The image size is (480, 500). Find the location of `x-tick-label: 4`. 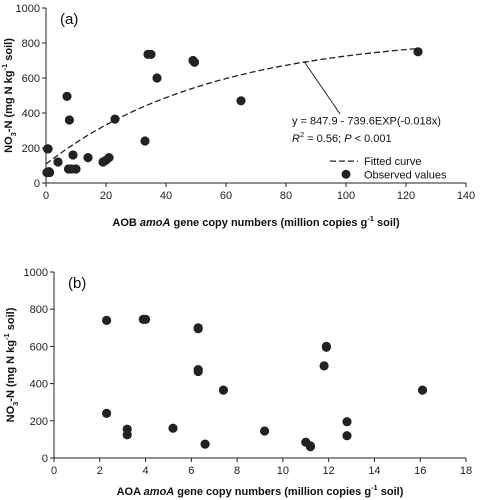

x-tick-label: 4 is located at coordinates (145, 471).